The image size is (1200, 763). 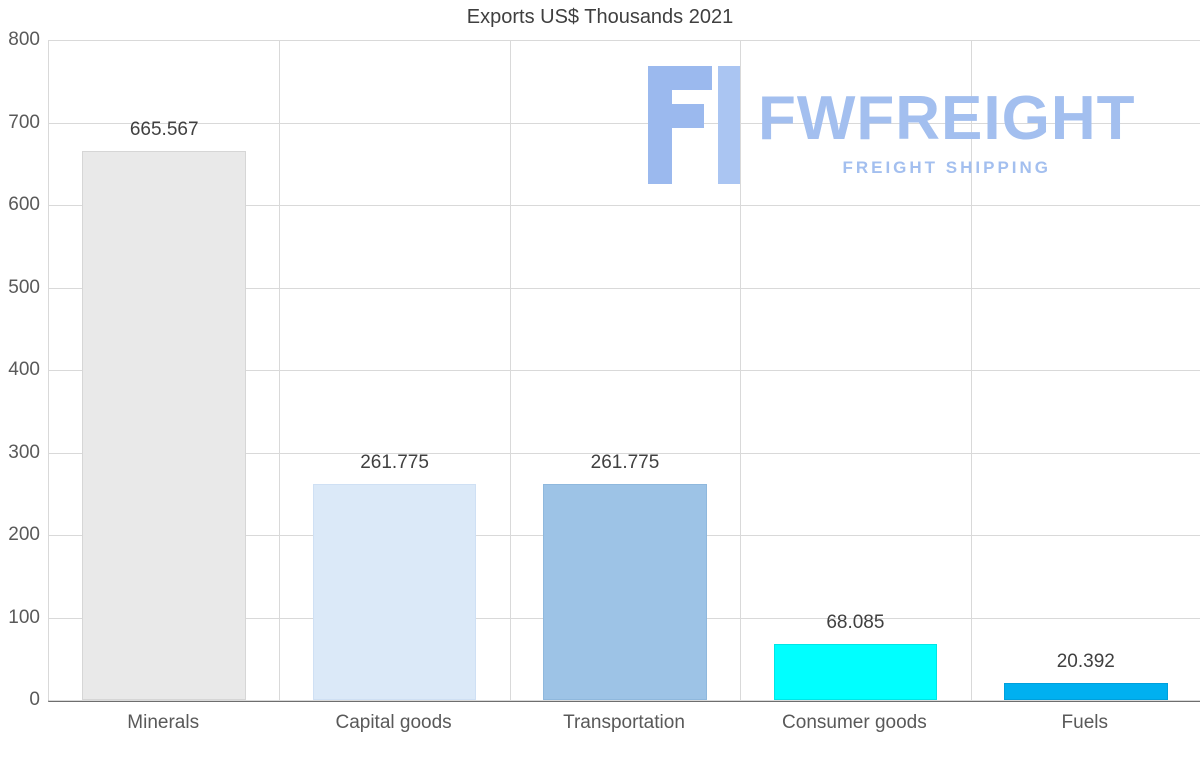 What do you see at coordinates (624, 722) in the screenshot?
I see `x-category-label: Transportation` at bounding box center [624, 722].